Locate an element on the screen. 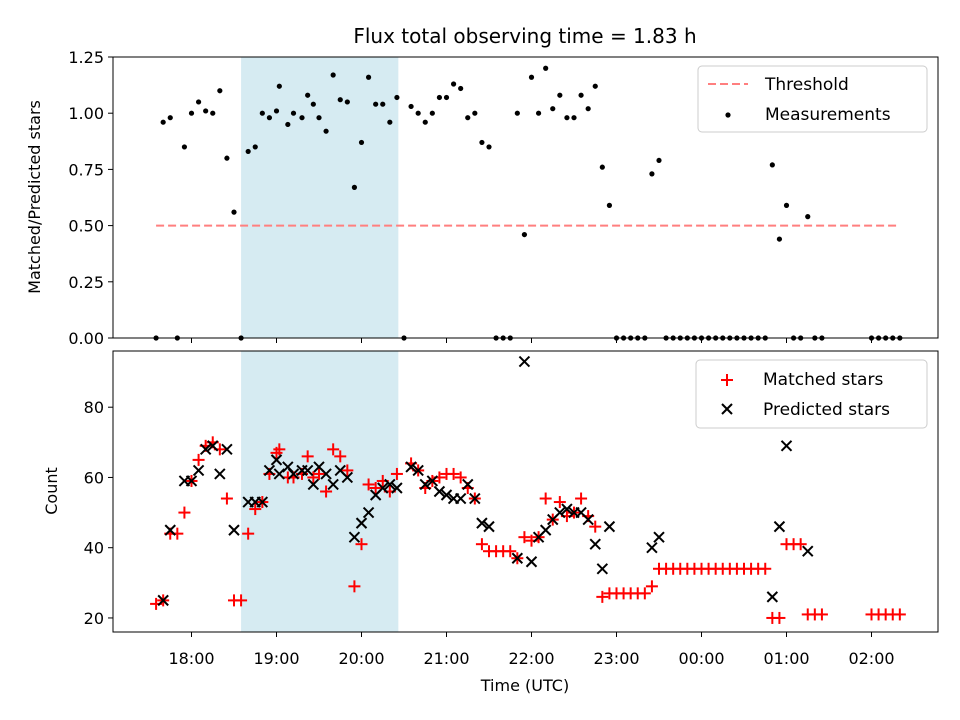 Image resolution: width=960 pixels, height=720 pixels. y-tick-label: 0.50 is located at coordinates (86, 226).